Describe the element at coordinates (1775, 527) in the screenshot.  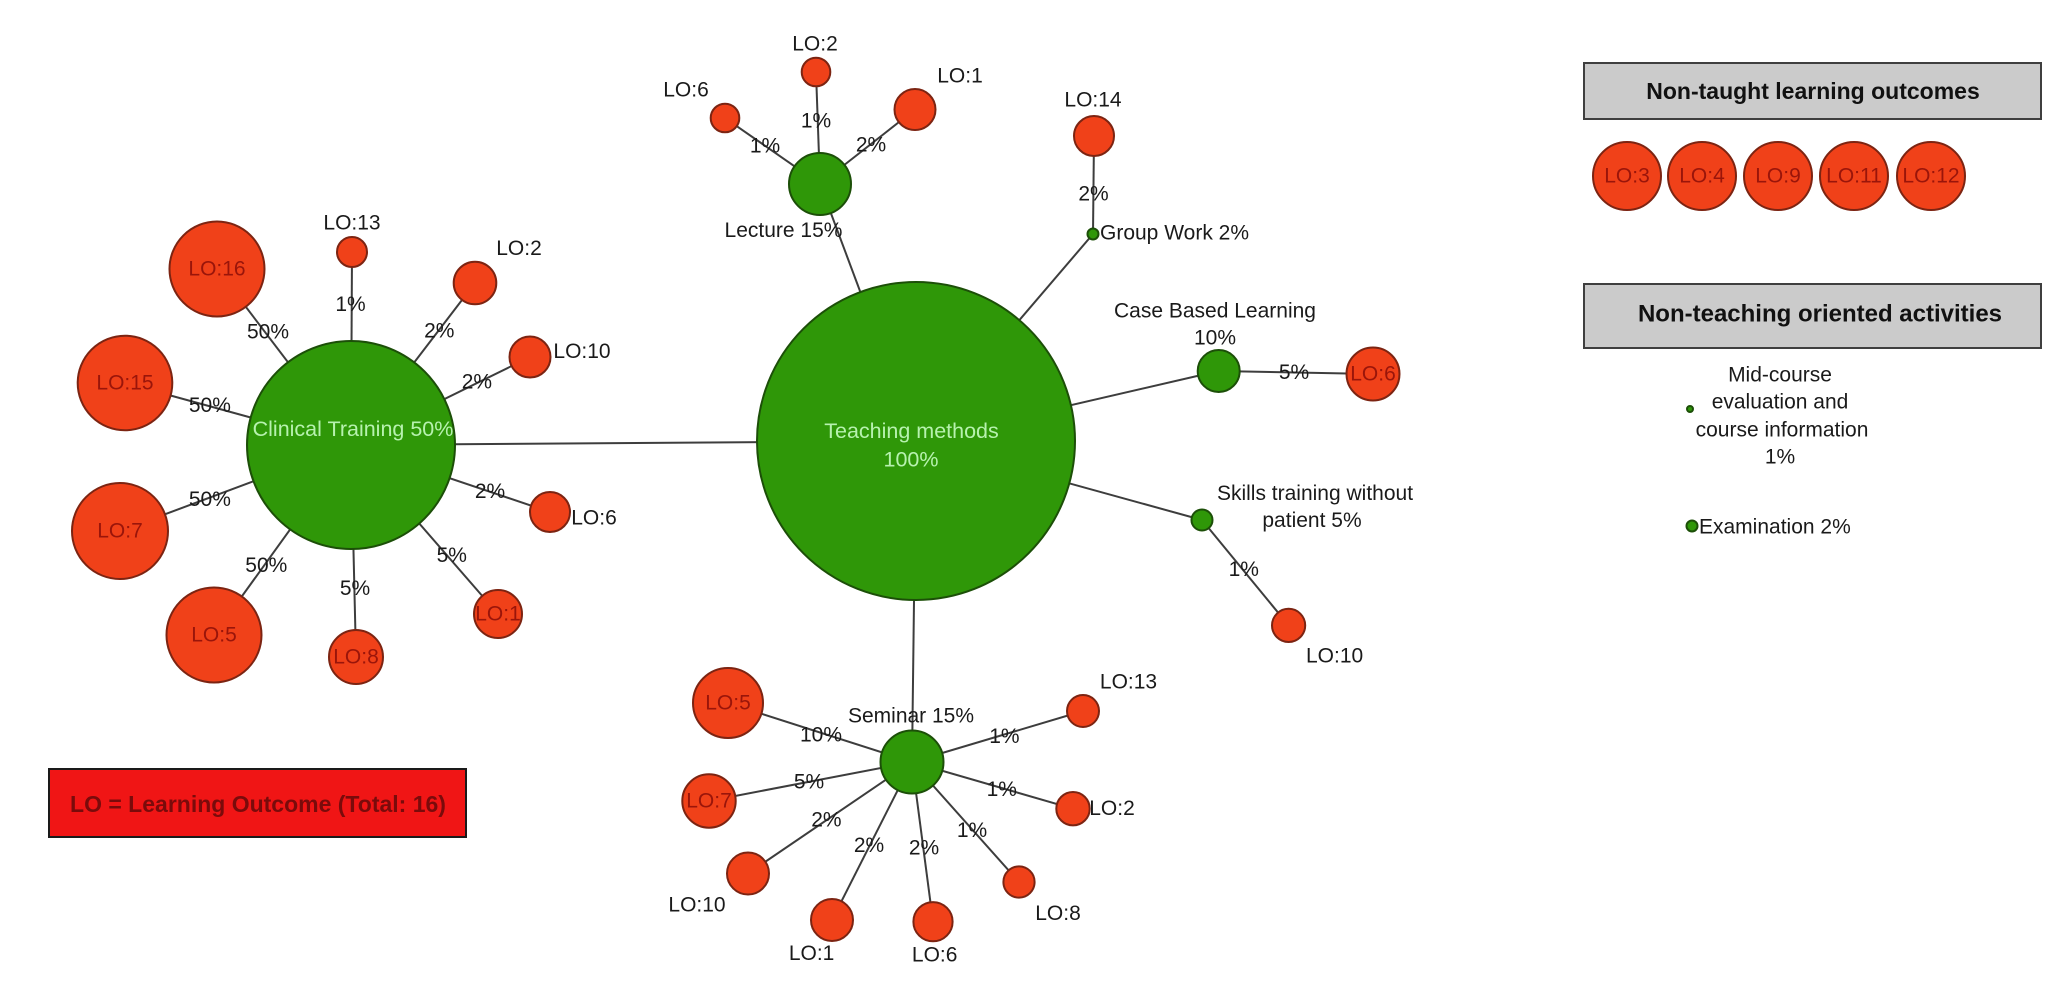
I see `svg-text: Examination 2%` at that location.